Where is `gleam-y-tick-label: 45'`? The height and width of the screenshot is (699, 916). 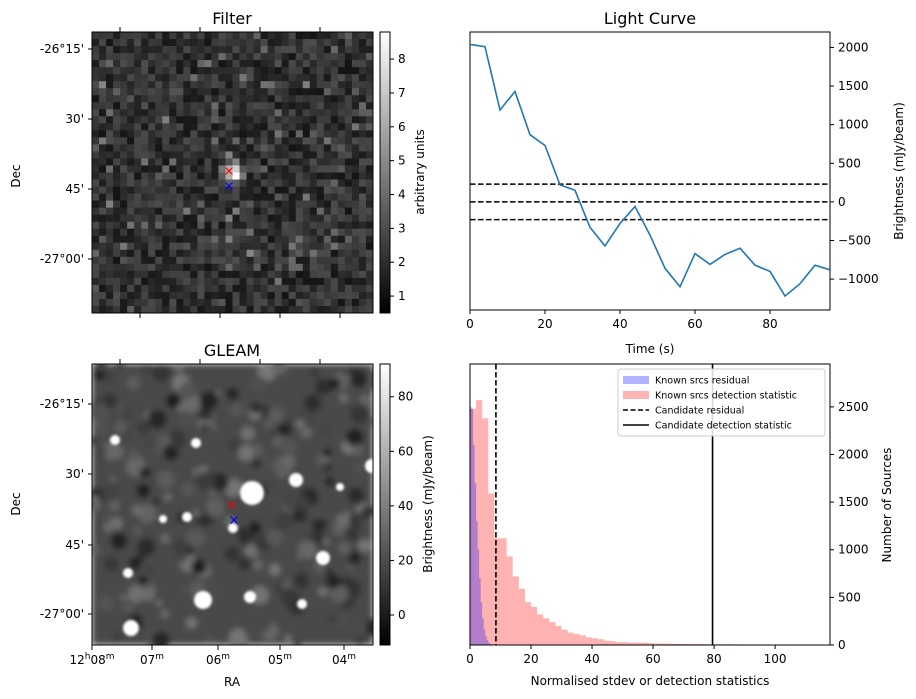 gleam-y-tick-label: 45' is located at coordinates (74, 545).